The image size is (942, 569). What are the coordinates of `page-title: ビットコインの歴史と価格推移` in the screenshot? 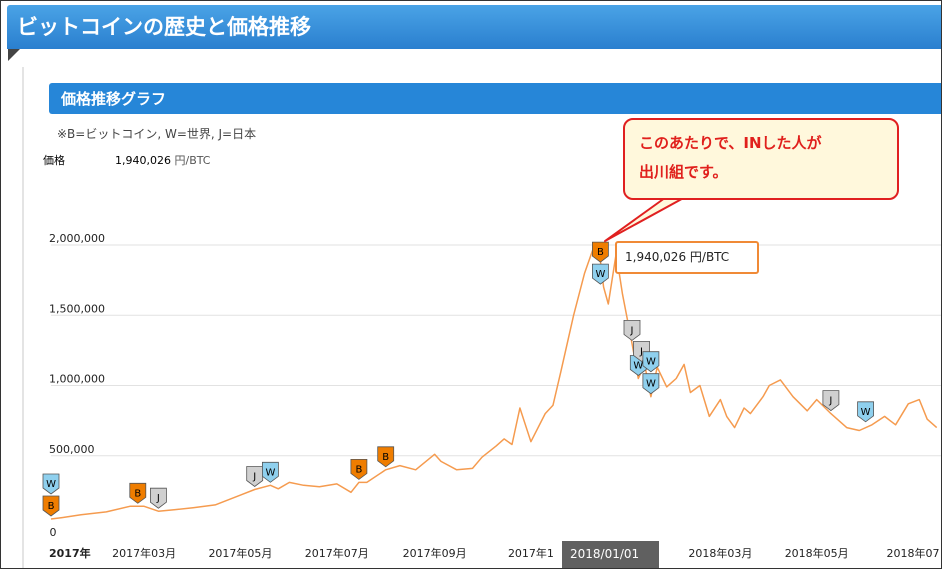 It's located at (164, 27).